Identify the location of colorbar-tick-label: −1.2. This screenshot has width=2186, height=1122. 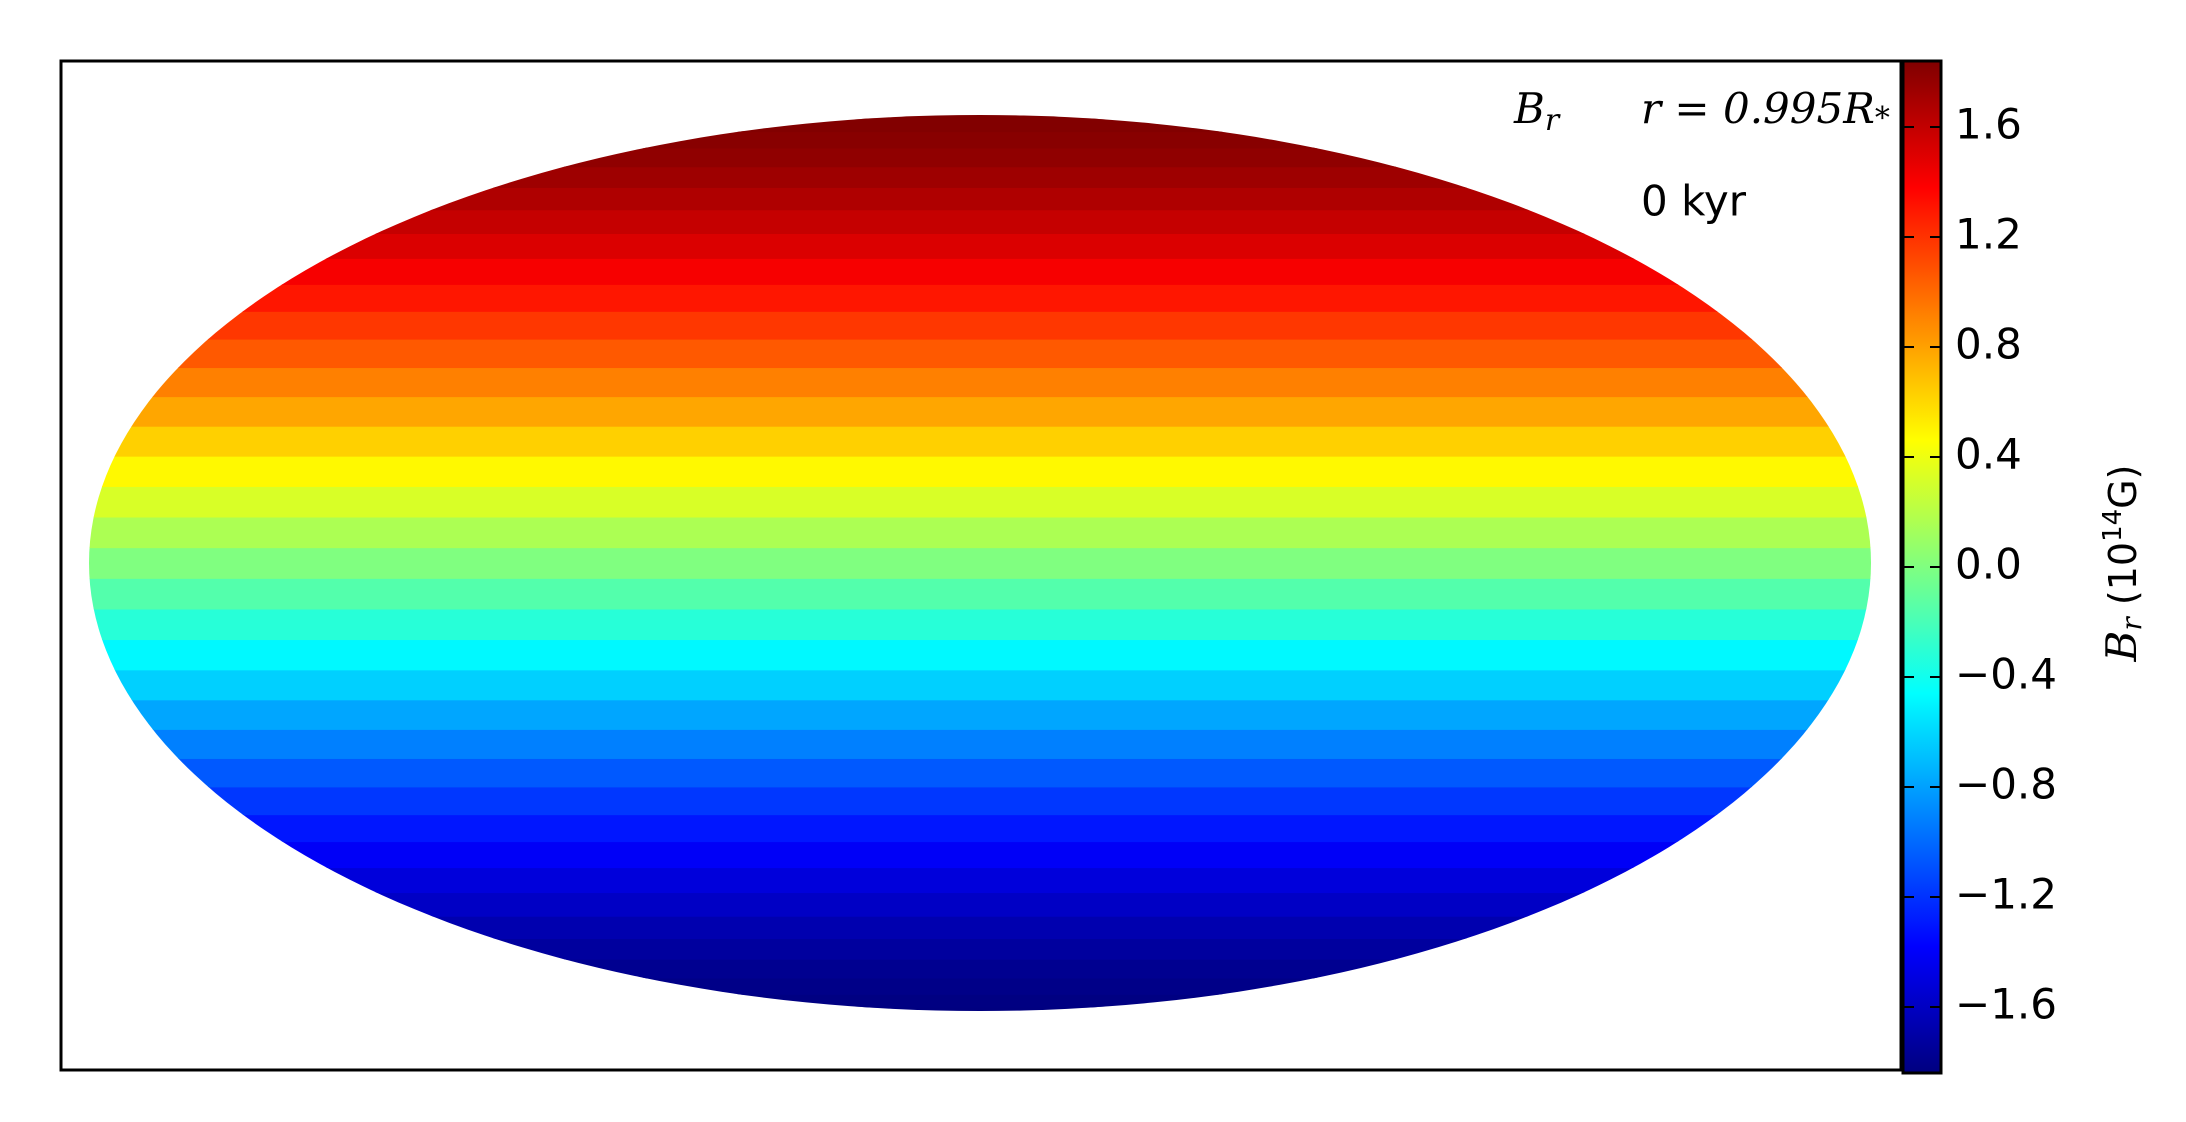
(2006, 894).